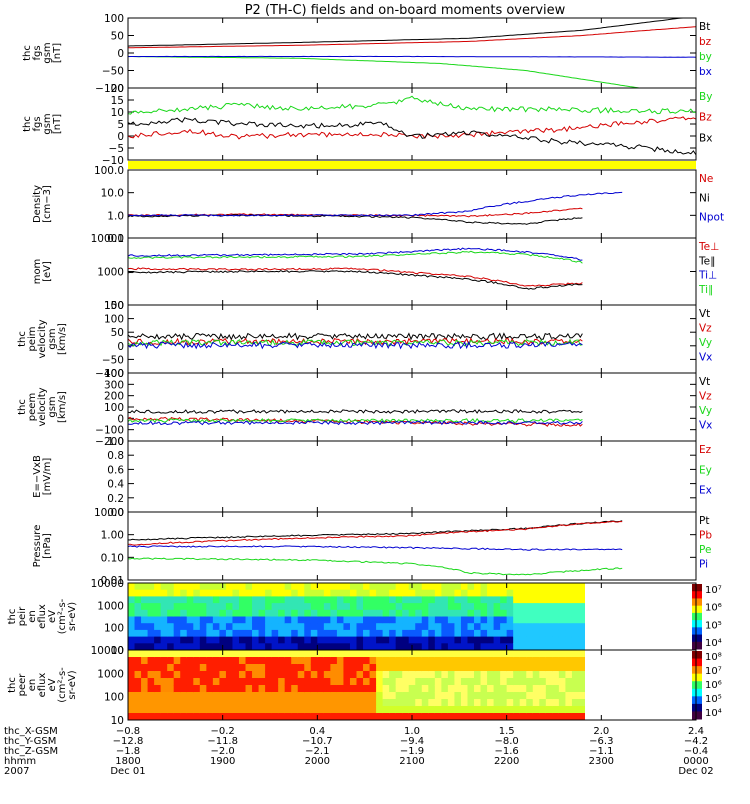  What do you see at coordinates (375, 533) in the screenshot?
I see `series-line-pb` at bounding box center [375, 533].